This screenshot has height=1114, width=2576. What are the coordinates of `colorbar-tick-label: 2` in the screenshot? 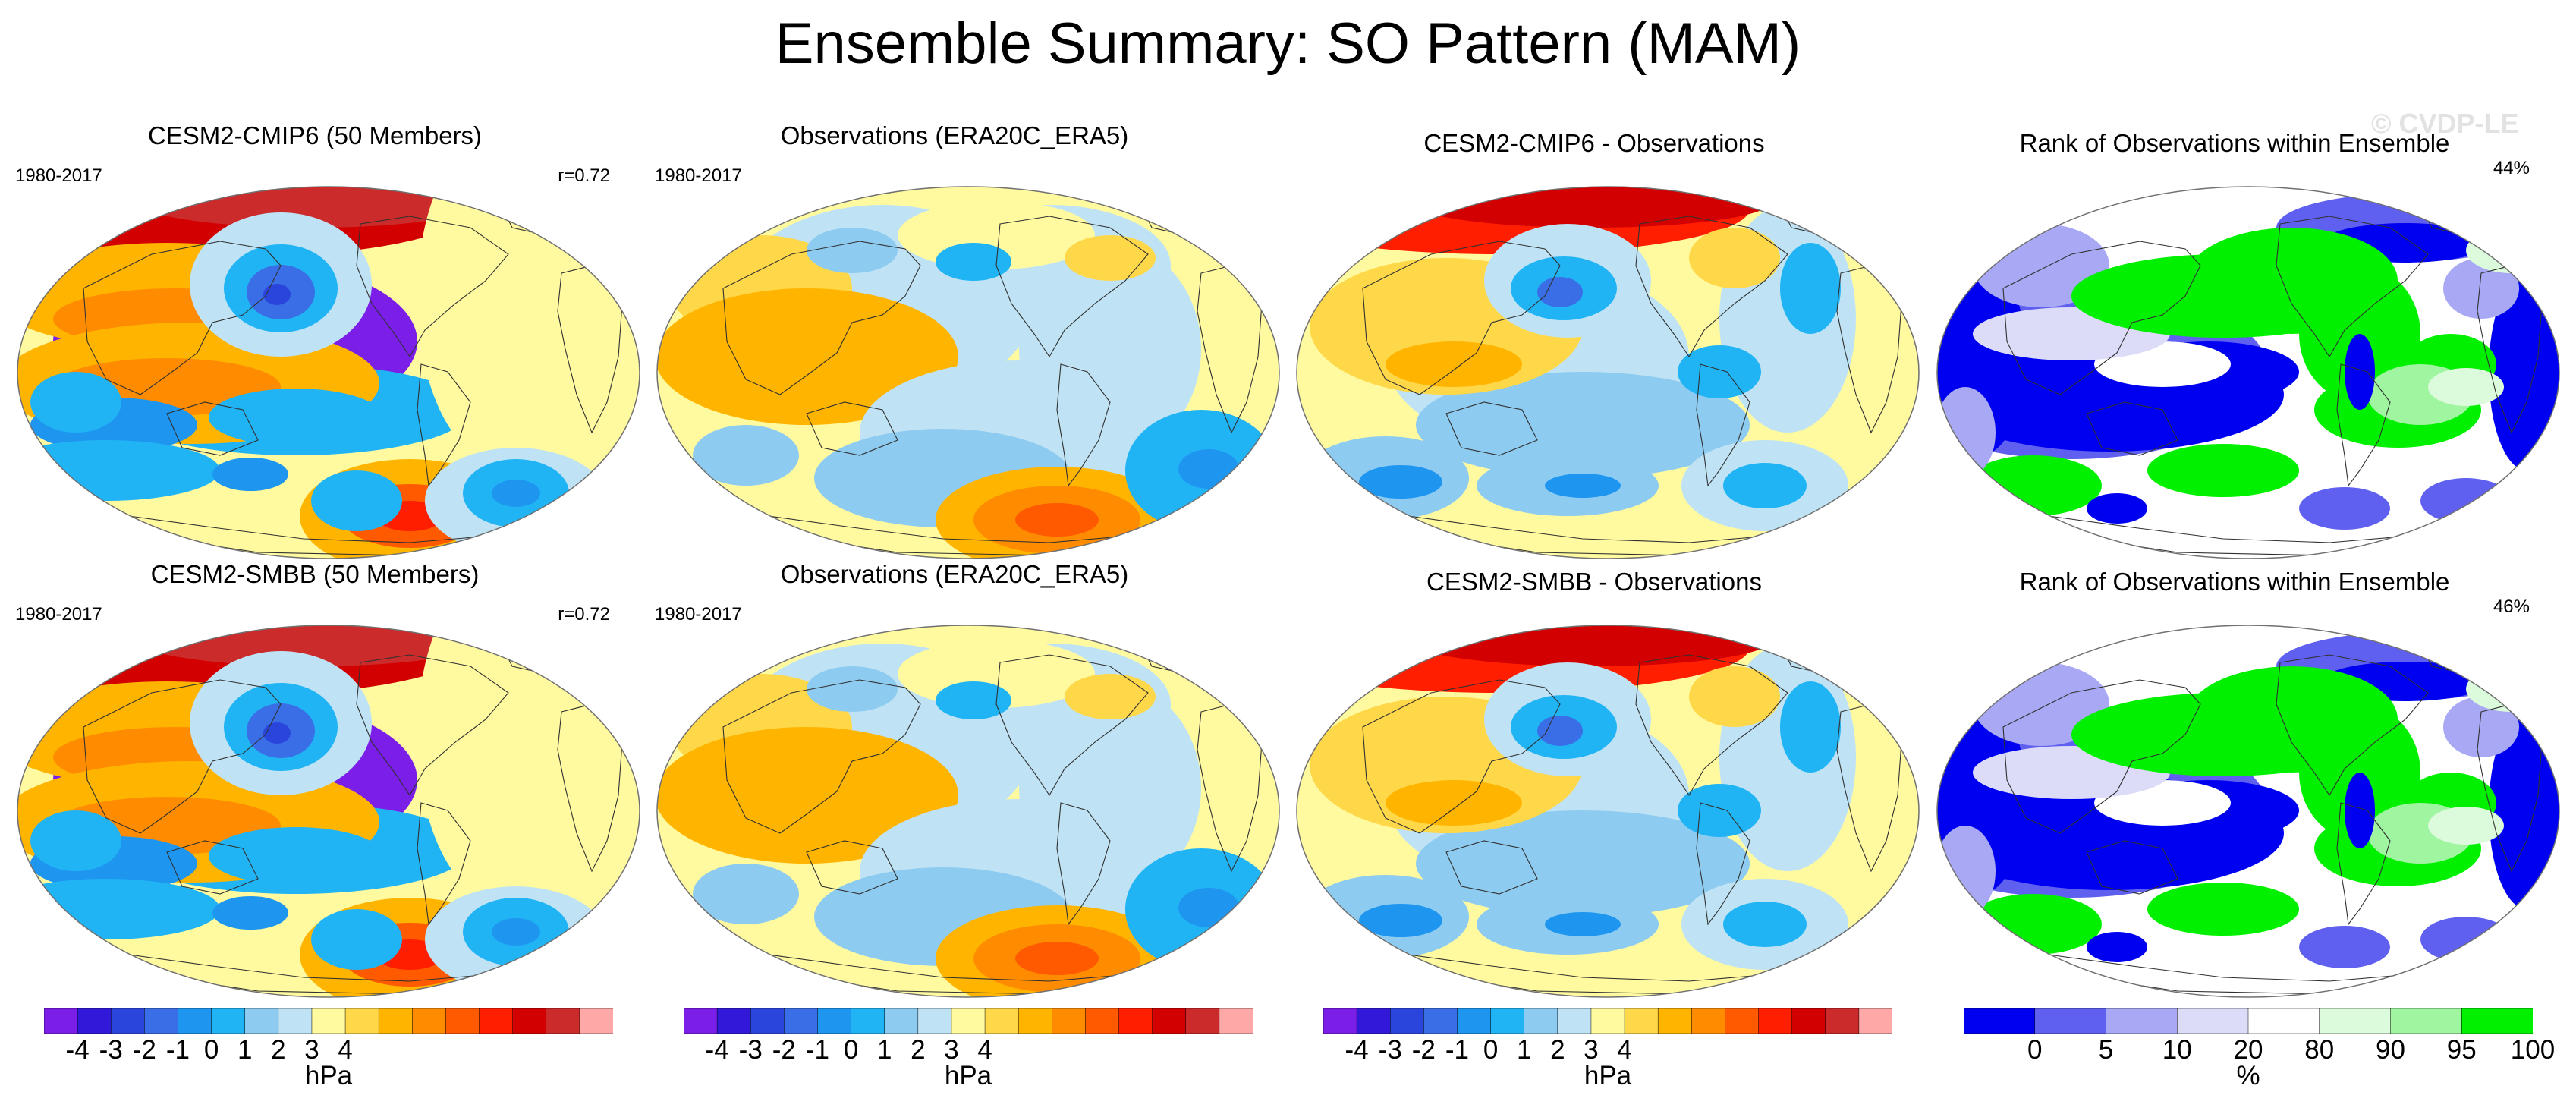 It's located at (918, 1050).